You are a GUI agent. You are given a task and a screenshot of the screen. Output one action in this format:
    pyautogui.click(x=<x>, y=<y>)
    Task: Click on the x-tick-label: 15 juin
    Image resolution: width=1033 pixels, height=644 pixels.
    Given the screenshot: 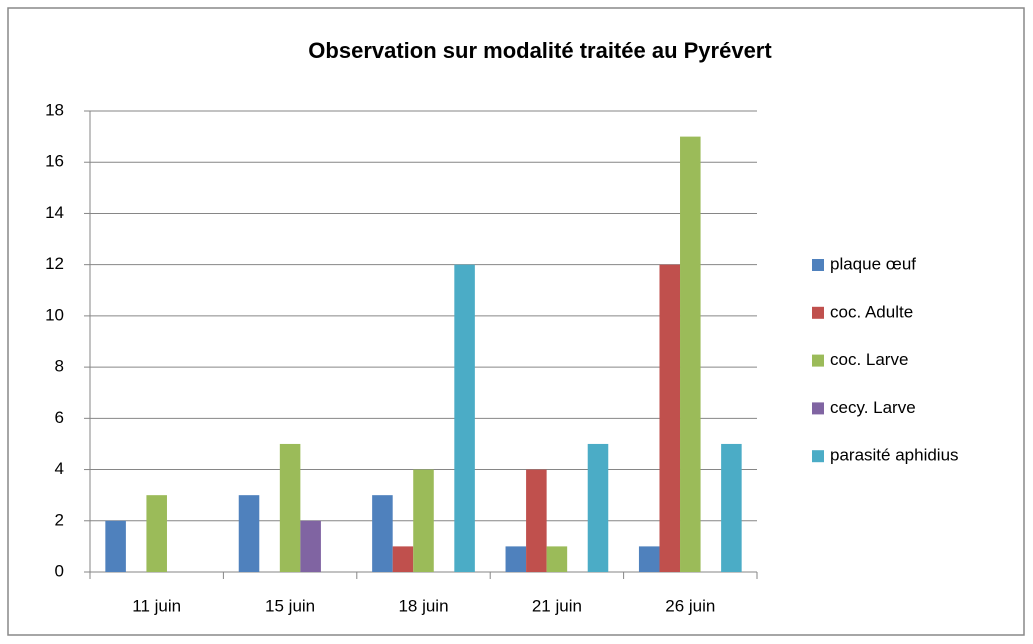 What is the action you would take?
    pyautogui.click(x=290, y=605)
    